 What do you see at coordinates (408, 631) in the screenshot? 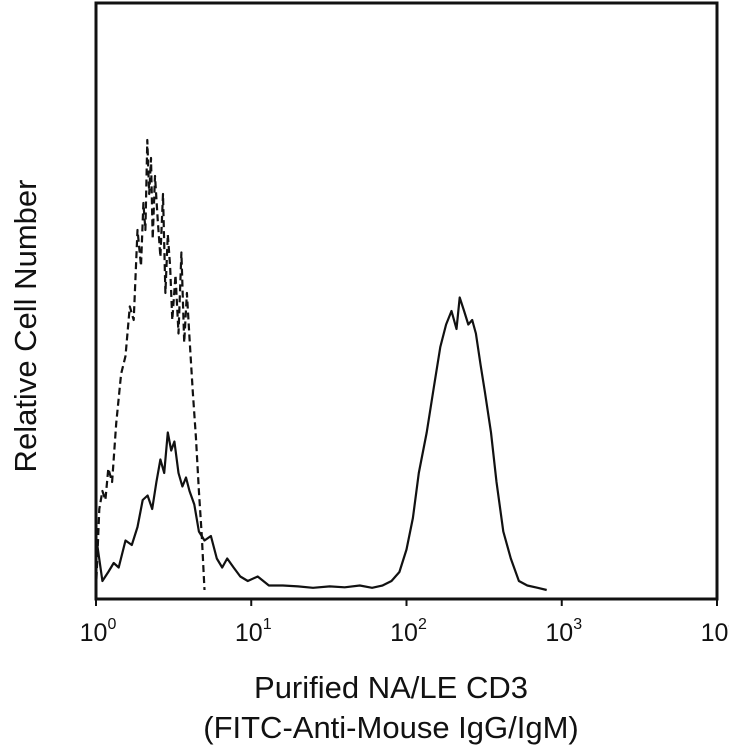
I see `x-tick-label: 10²` at bounding box center [408, 631].